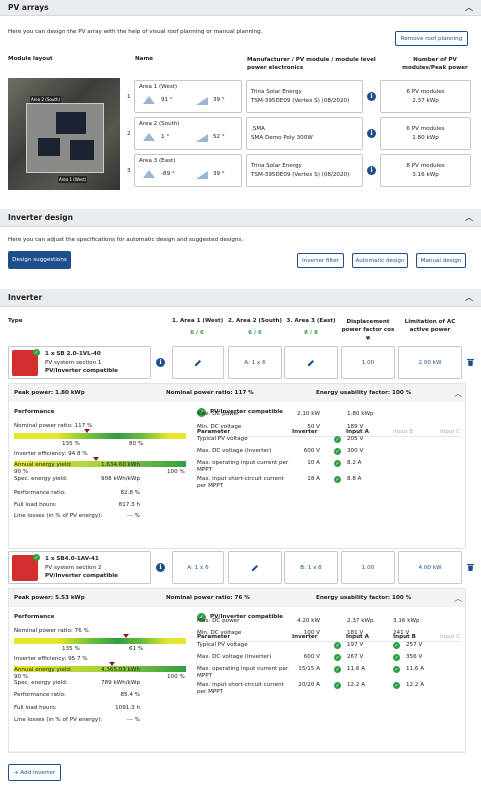  What do you see at coordinates (30, 59) in the screenshot?
I see `col-module-layout: Module layout` at bounding box center [30, 59].